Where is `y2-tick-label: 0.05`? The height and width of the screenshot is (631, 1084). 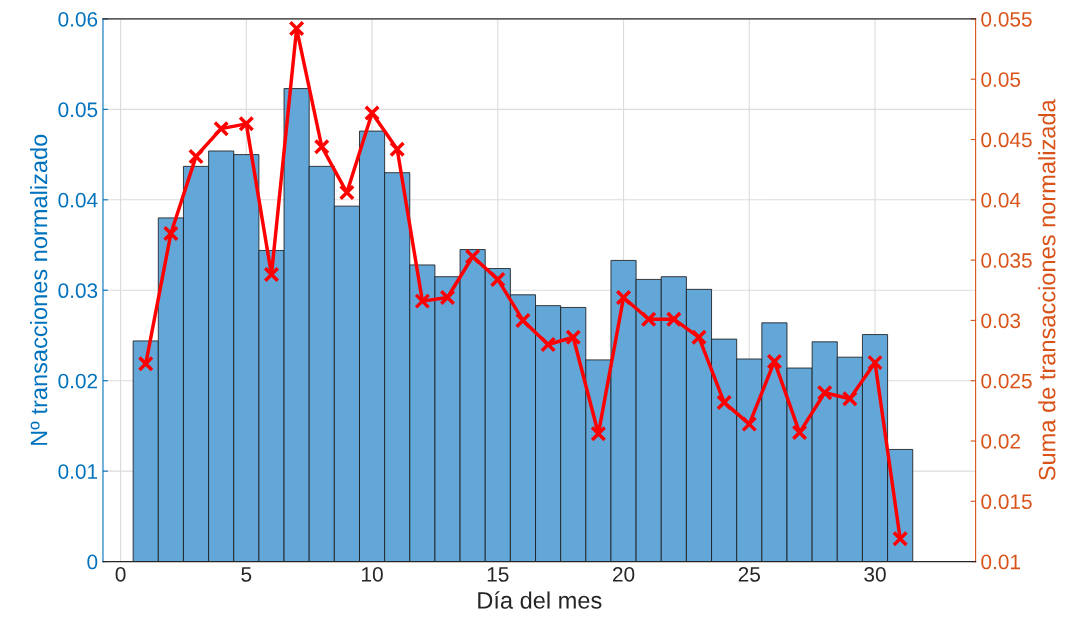 y2-tick-label: 0.05 is located at coordinates (1001, 79).